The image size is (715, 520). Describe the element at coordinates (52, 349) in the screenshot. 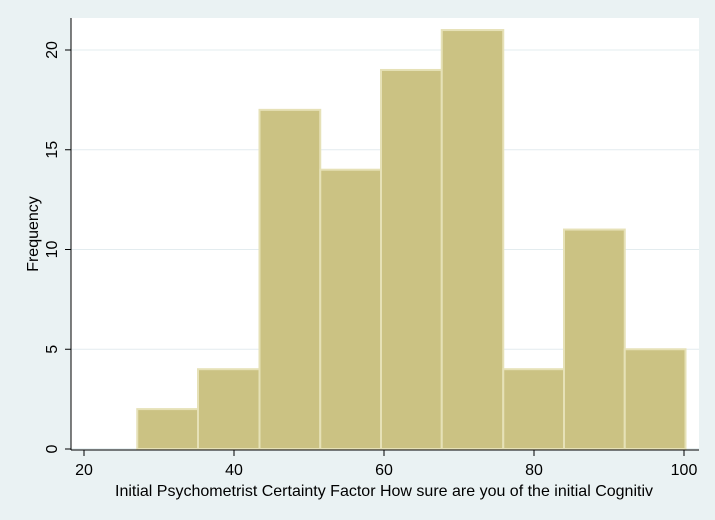

I see `y-tick-label-5: 5` at that location.